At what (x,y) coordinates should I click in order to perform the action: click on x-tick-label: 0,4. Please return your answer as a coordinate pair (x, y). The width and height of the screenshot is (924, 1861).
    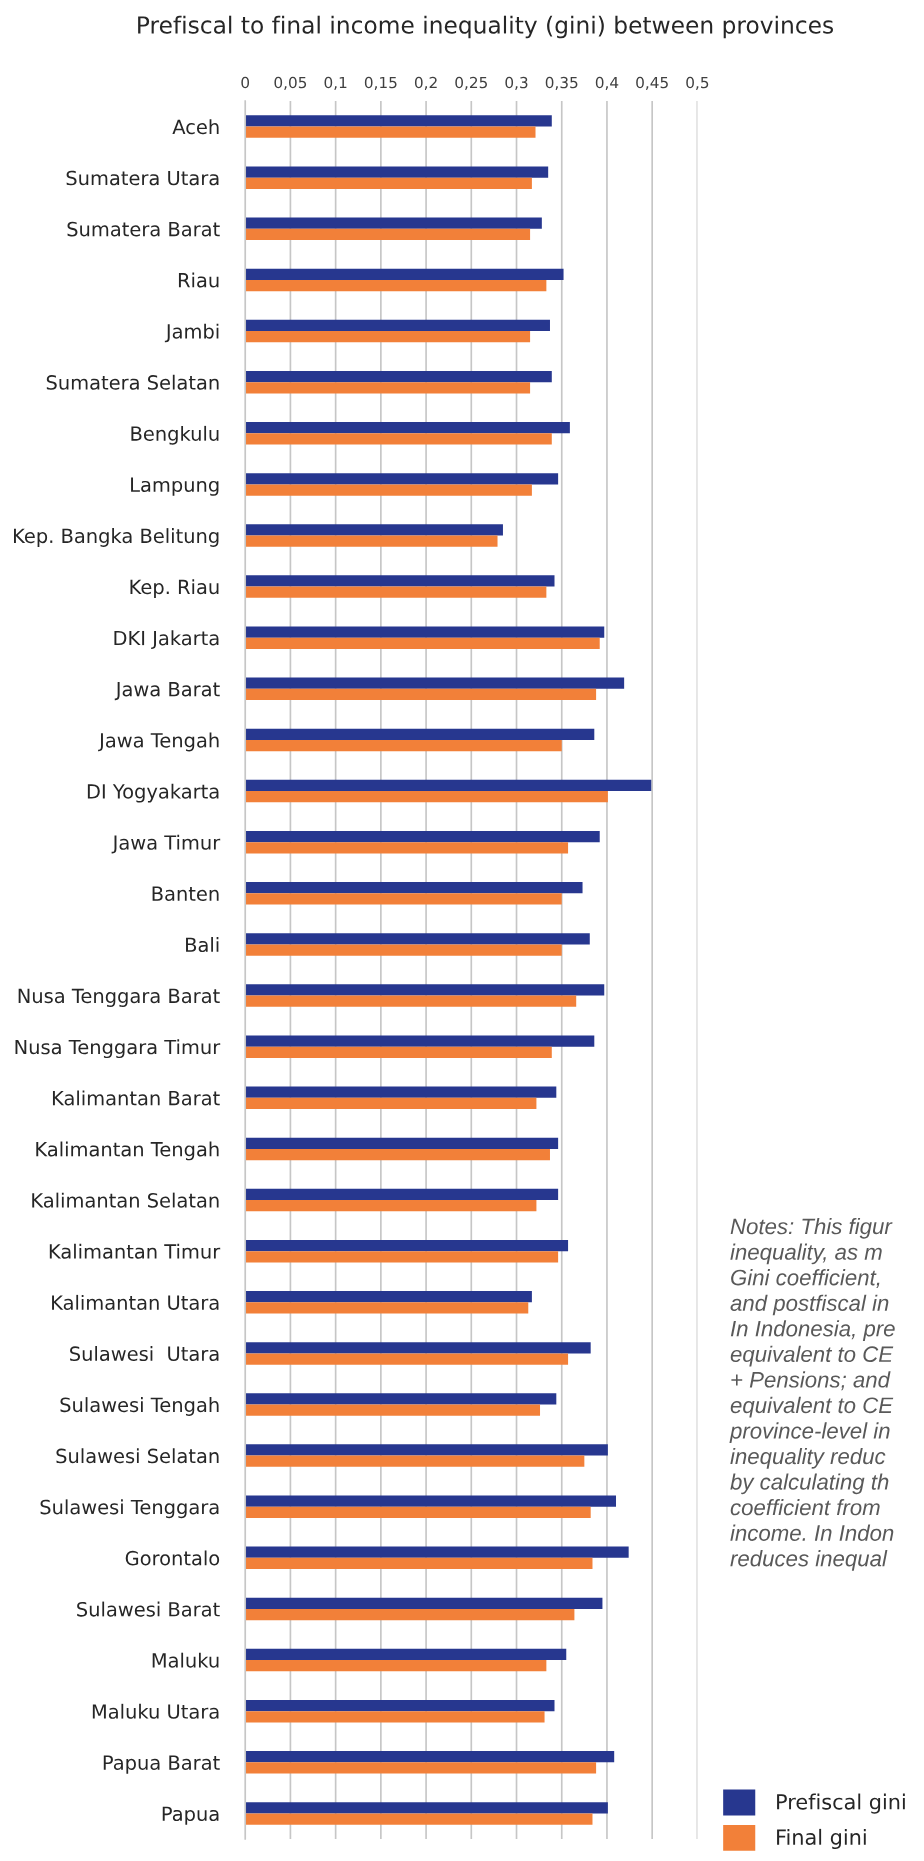
    Looking at the image, I should click on (607, 83).